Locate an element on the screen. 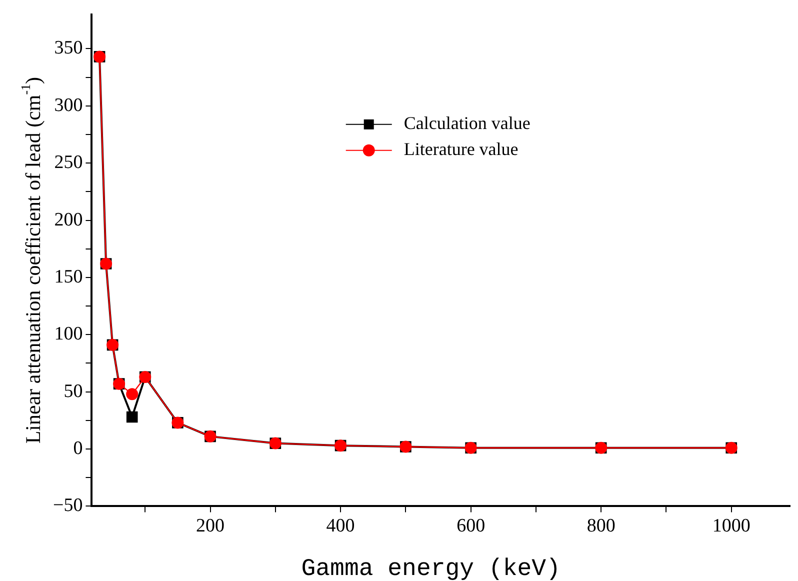  legend-label: Literature value is located at coordinates (461, 149).